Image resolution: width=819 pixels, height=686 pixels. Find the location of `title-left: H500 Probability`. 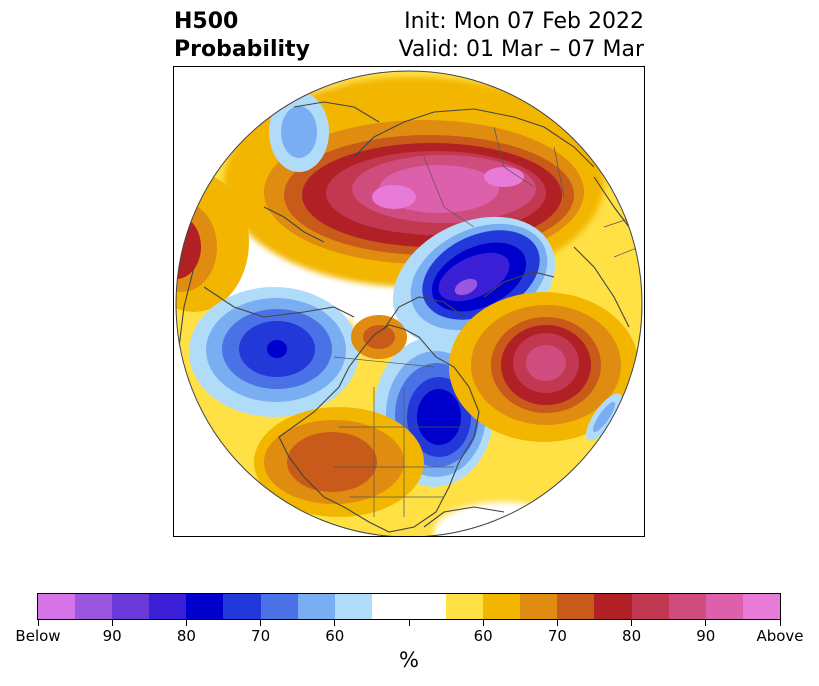

title-left: H500 Probability is located at coordinates (242, 36).